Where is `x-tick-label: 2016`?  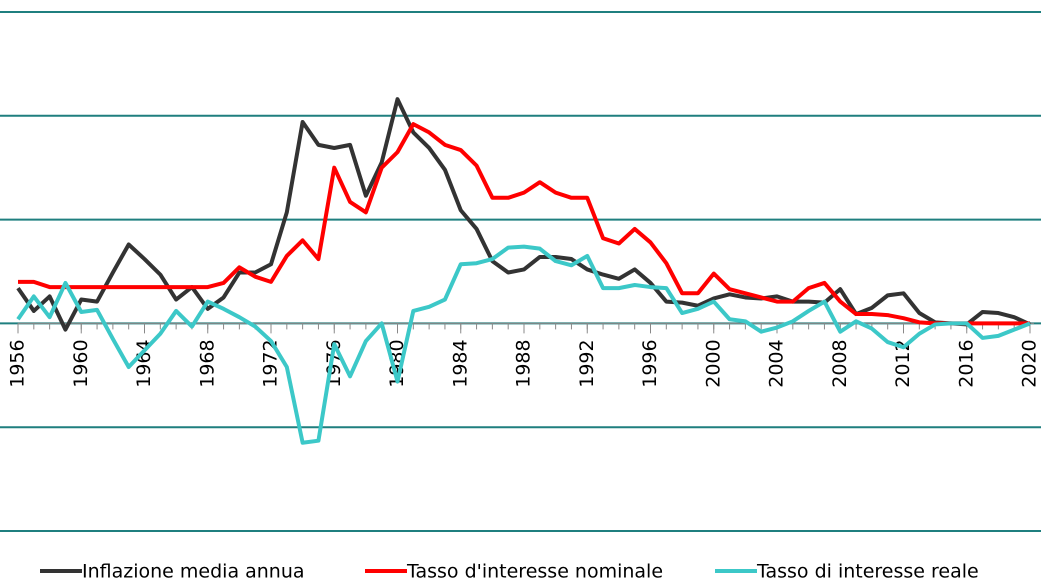 x-tick-label: 2016 is located at coordinates (966, 363).